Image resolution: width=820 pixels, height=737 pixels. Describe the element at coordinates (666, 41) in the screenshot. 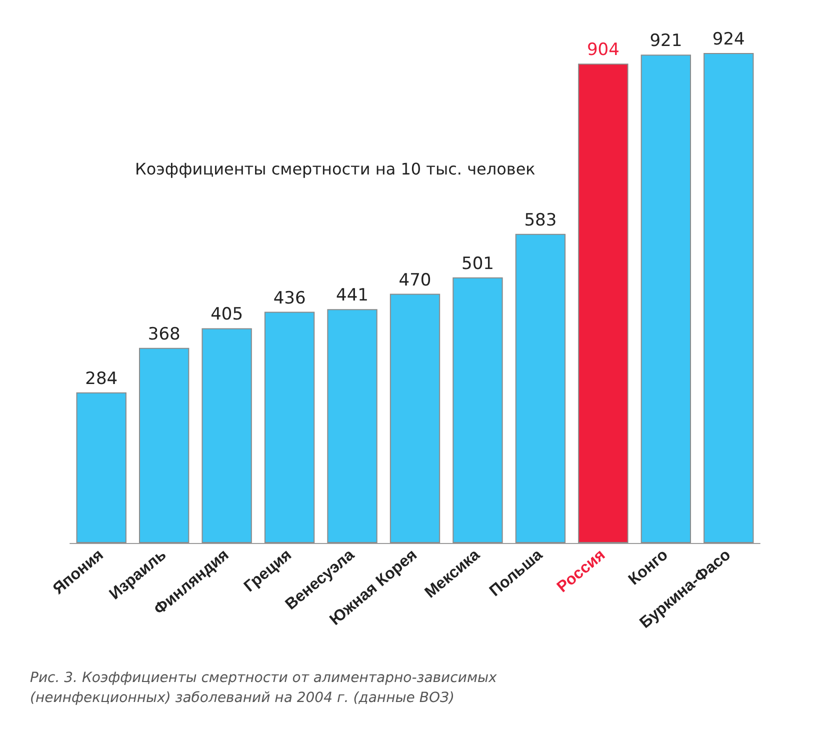

I see `data-label: 921` at that location.